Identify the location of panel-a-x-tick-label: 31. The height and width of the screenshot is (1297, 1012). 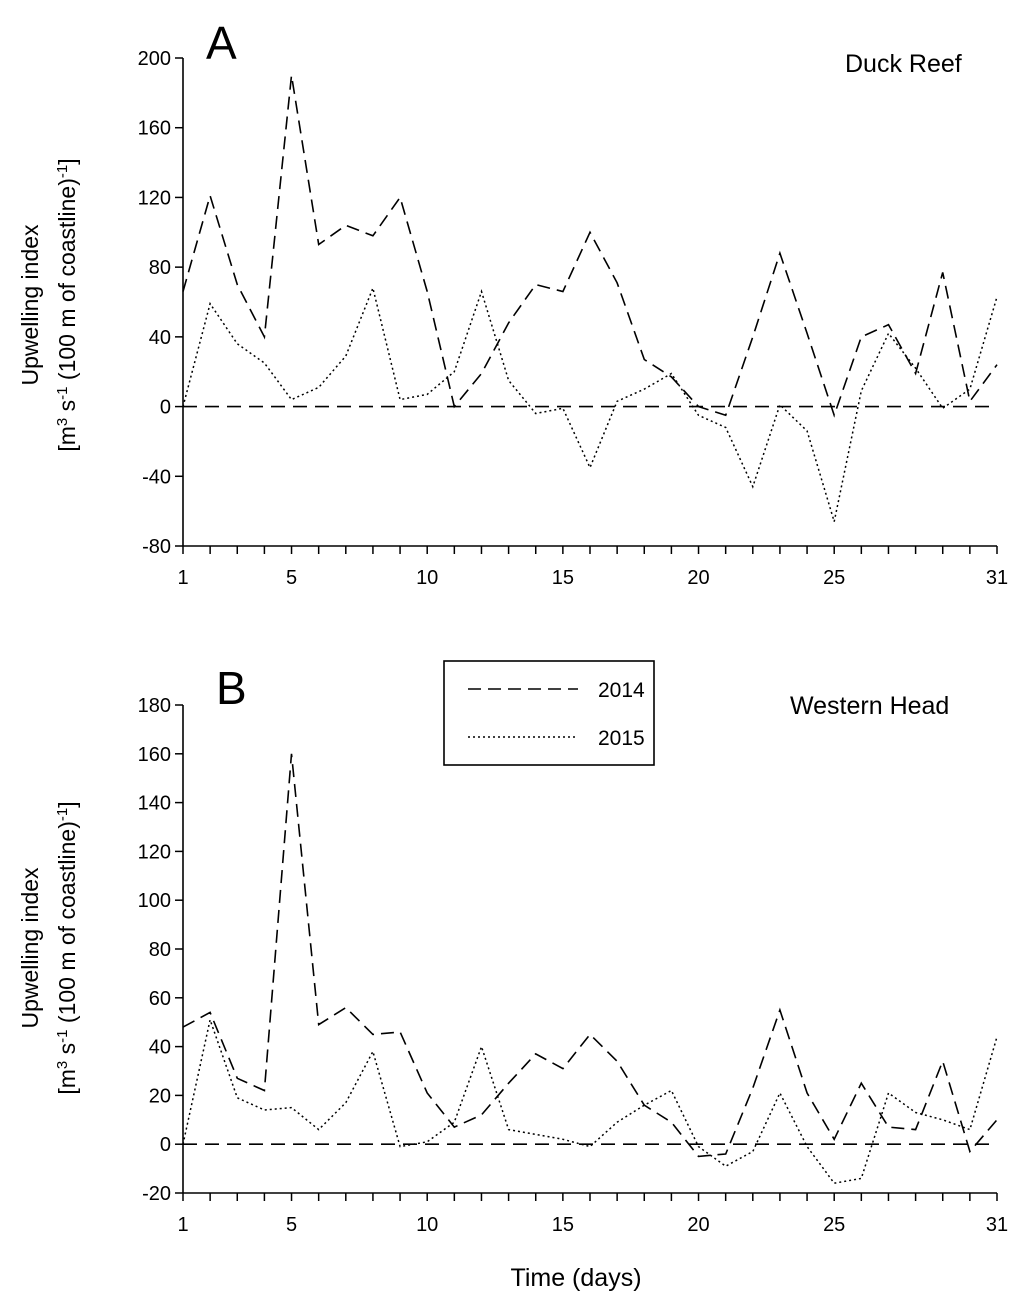
(997, 578).